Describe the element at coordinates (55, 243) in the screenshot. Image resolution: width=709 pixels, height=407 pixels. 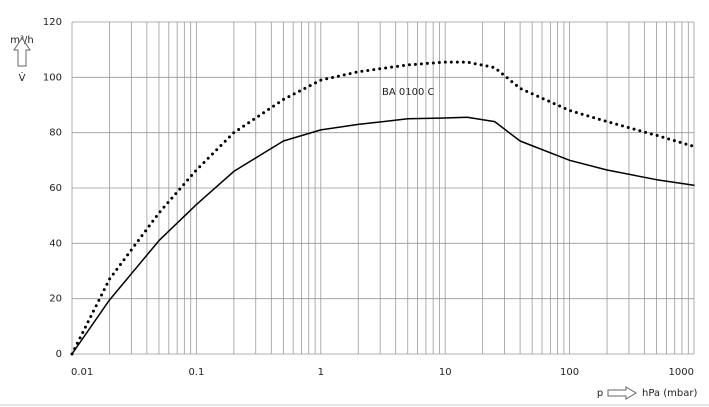
I see `y-tick-label: 40` at that location.